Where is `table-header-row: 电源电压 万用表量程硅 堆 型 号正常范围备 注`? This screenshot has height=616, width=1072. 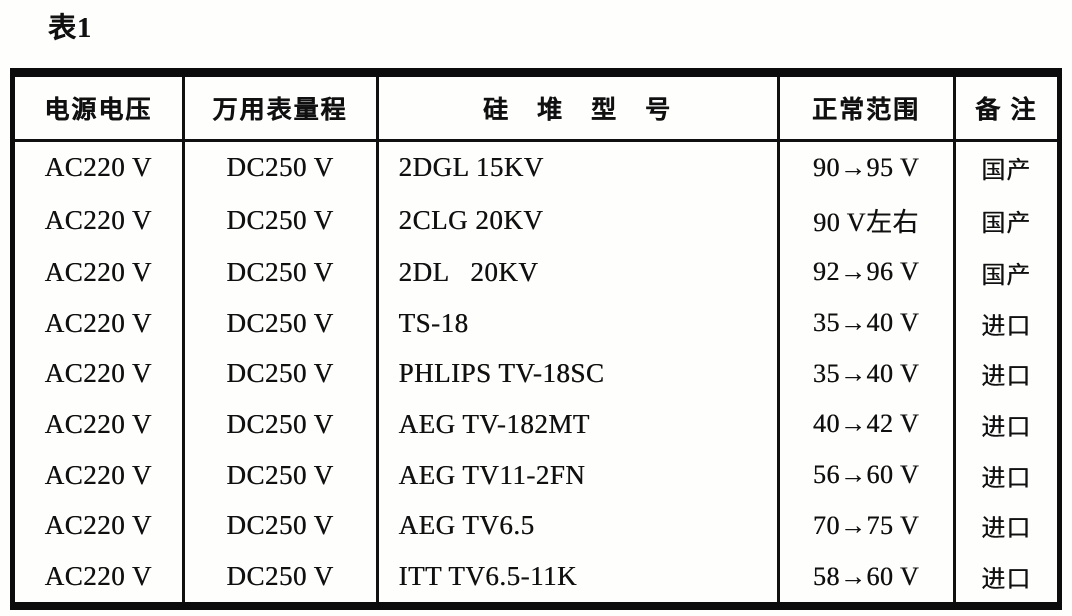 table-header-row: 电源电压 万用表量程硅 堆 型 号正常范围备 注 is located at coordinates (536, 109).